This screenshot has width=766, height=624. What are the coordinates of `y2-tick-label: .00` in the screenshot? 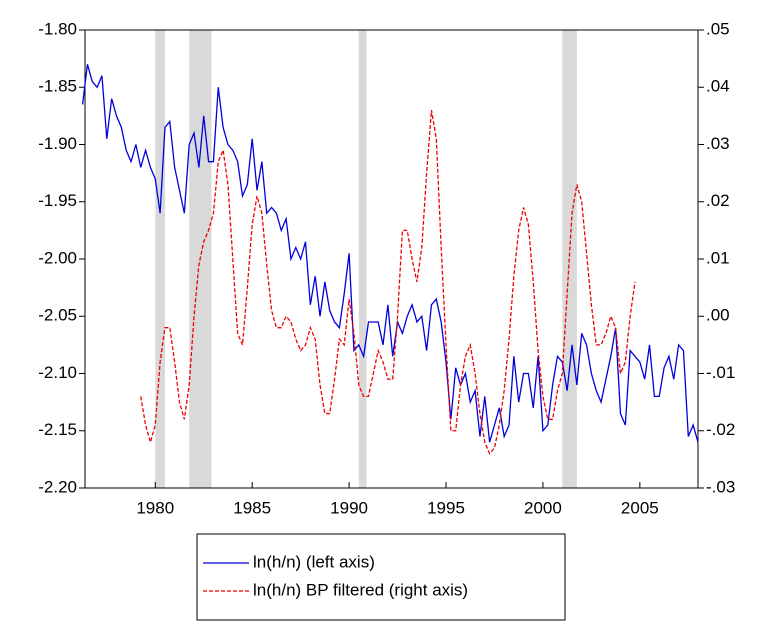 It's located at (718, 315).